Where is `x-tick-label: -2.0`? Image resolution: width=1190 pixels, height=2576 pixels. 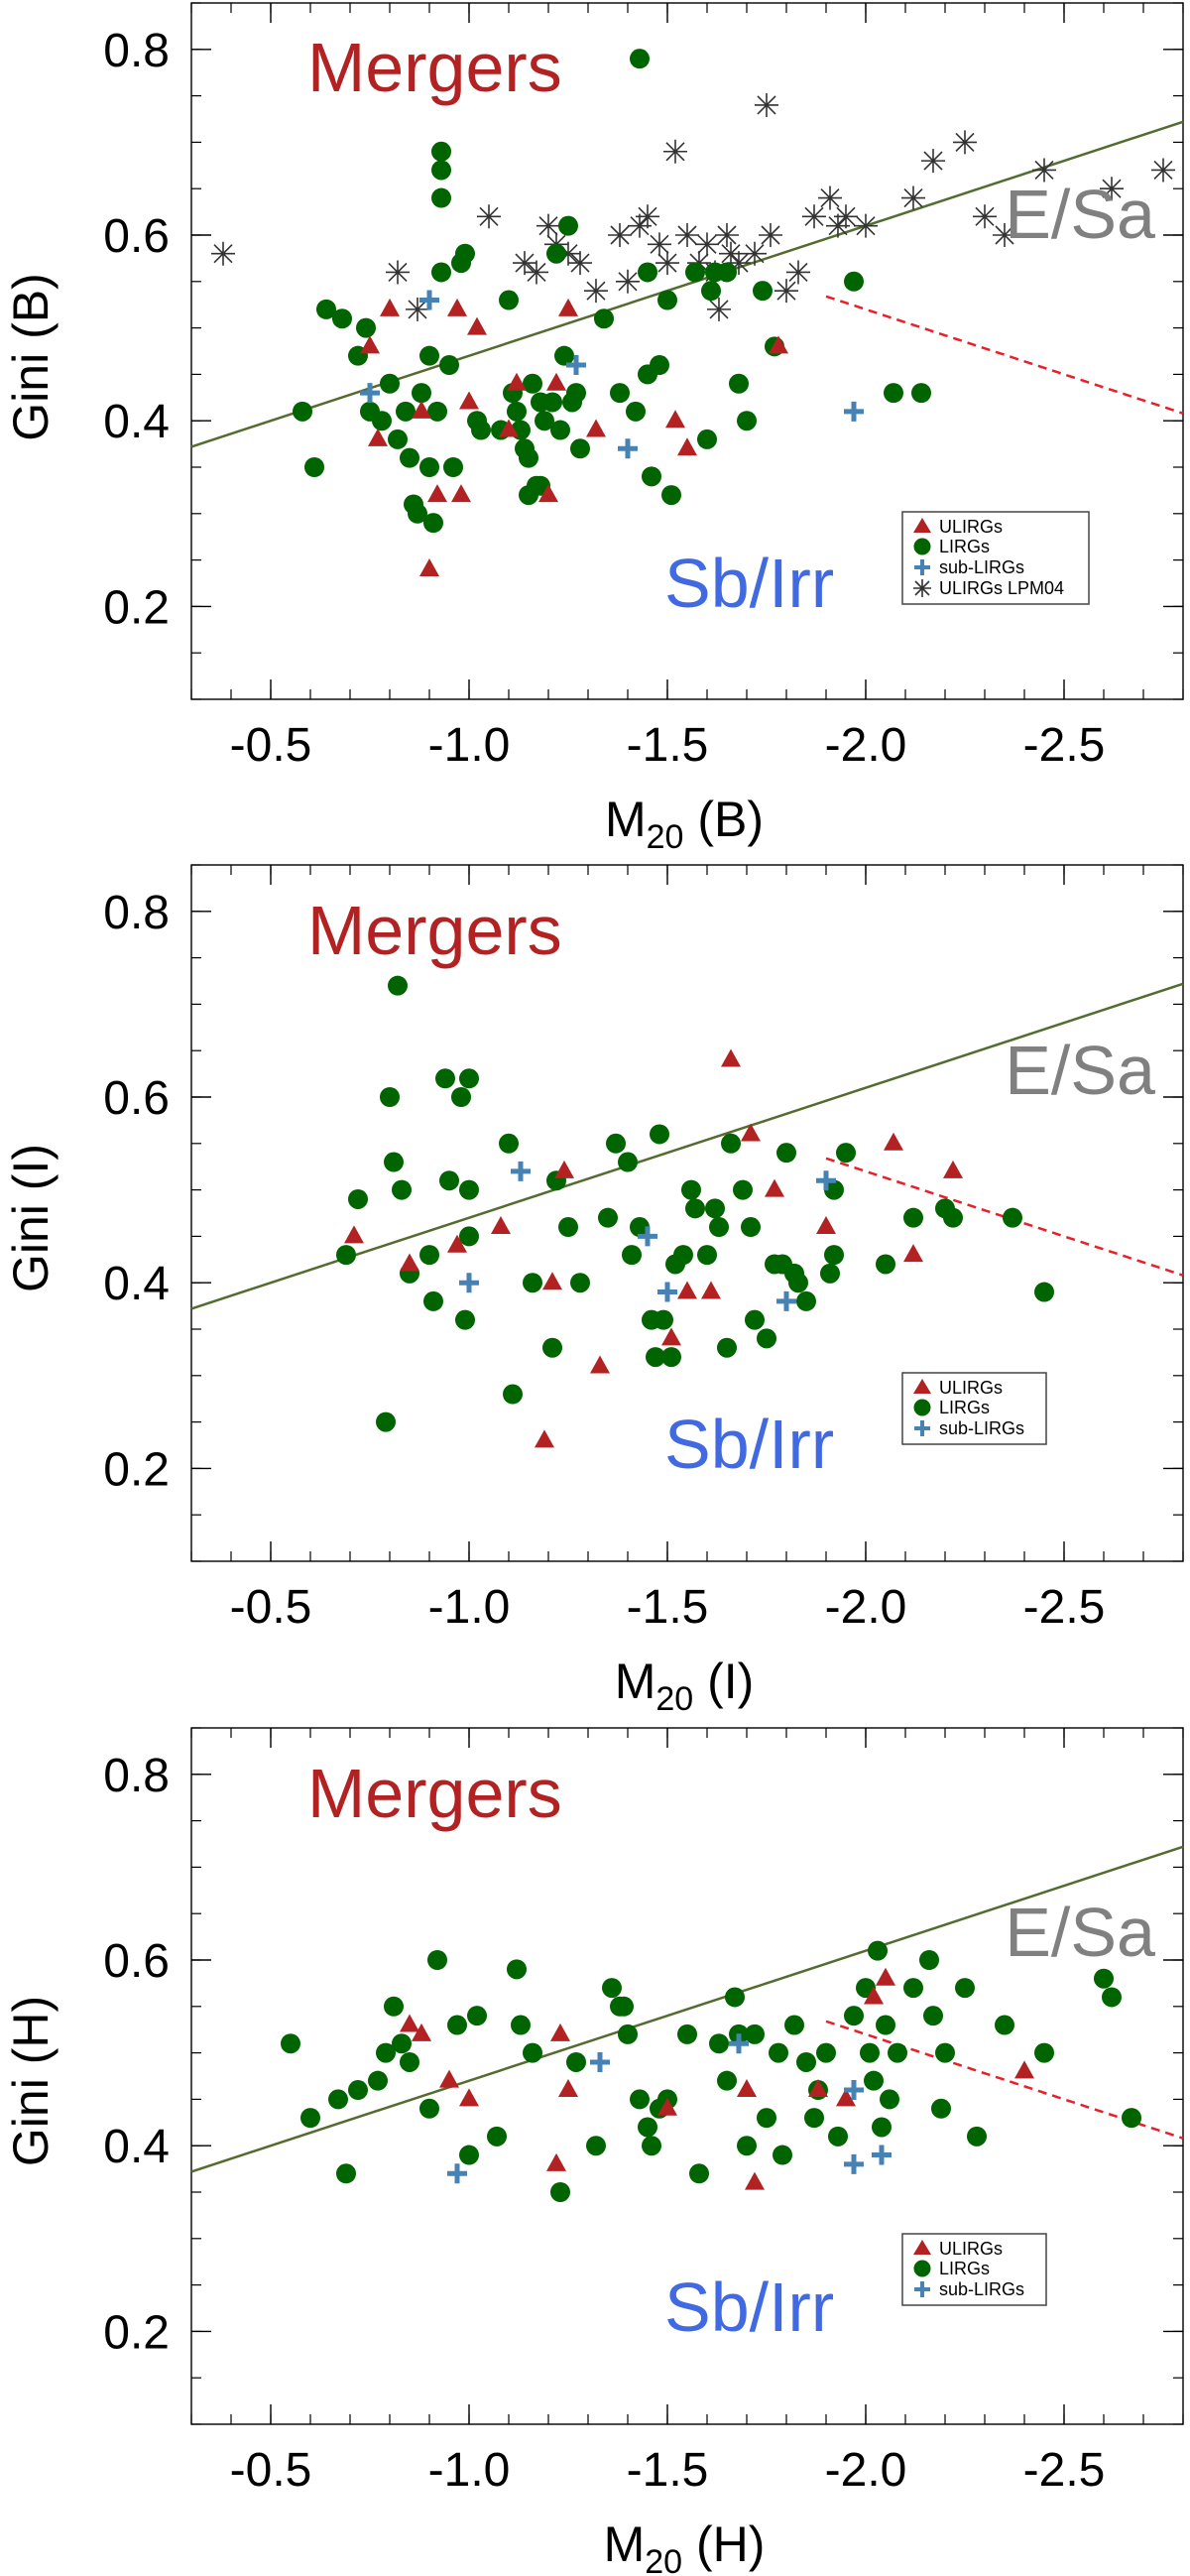
x-tick-label: -2.0 is located at coordinates (866, 1607).